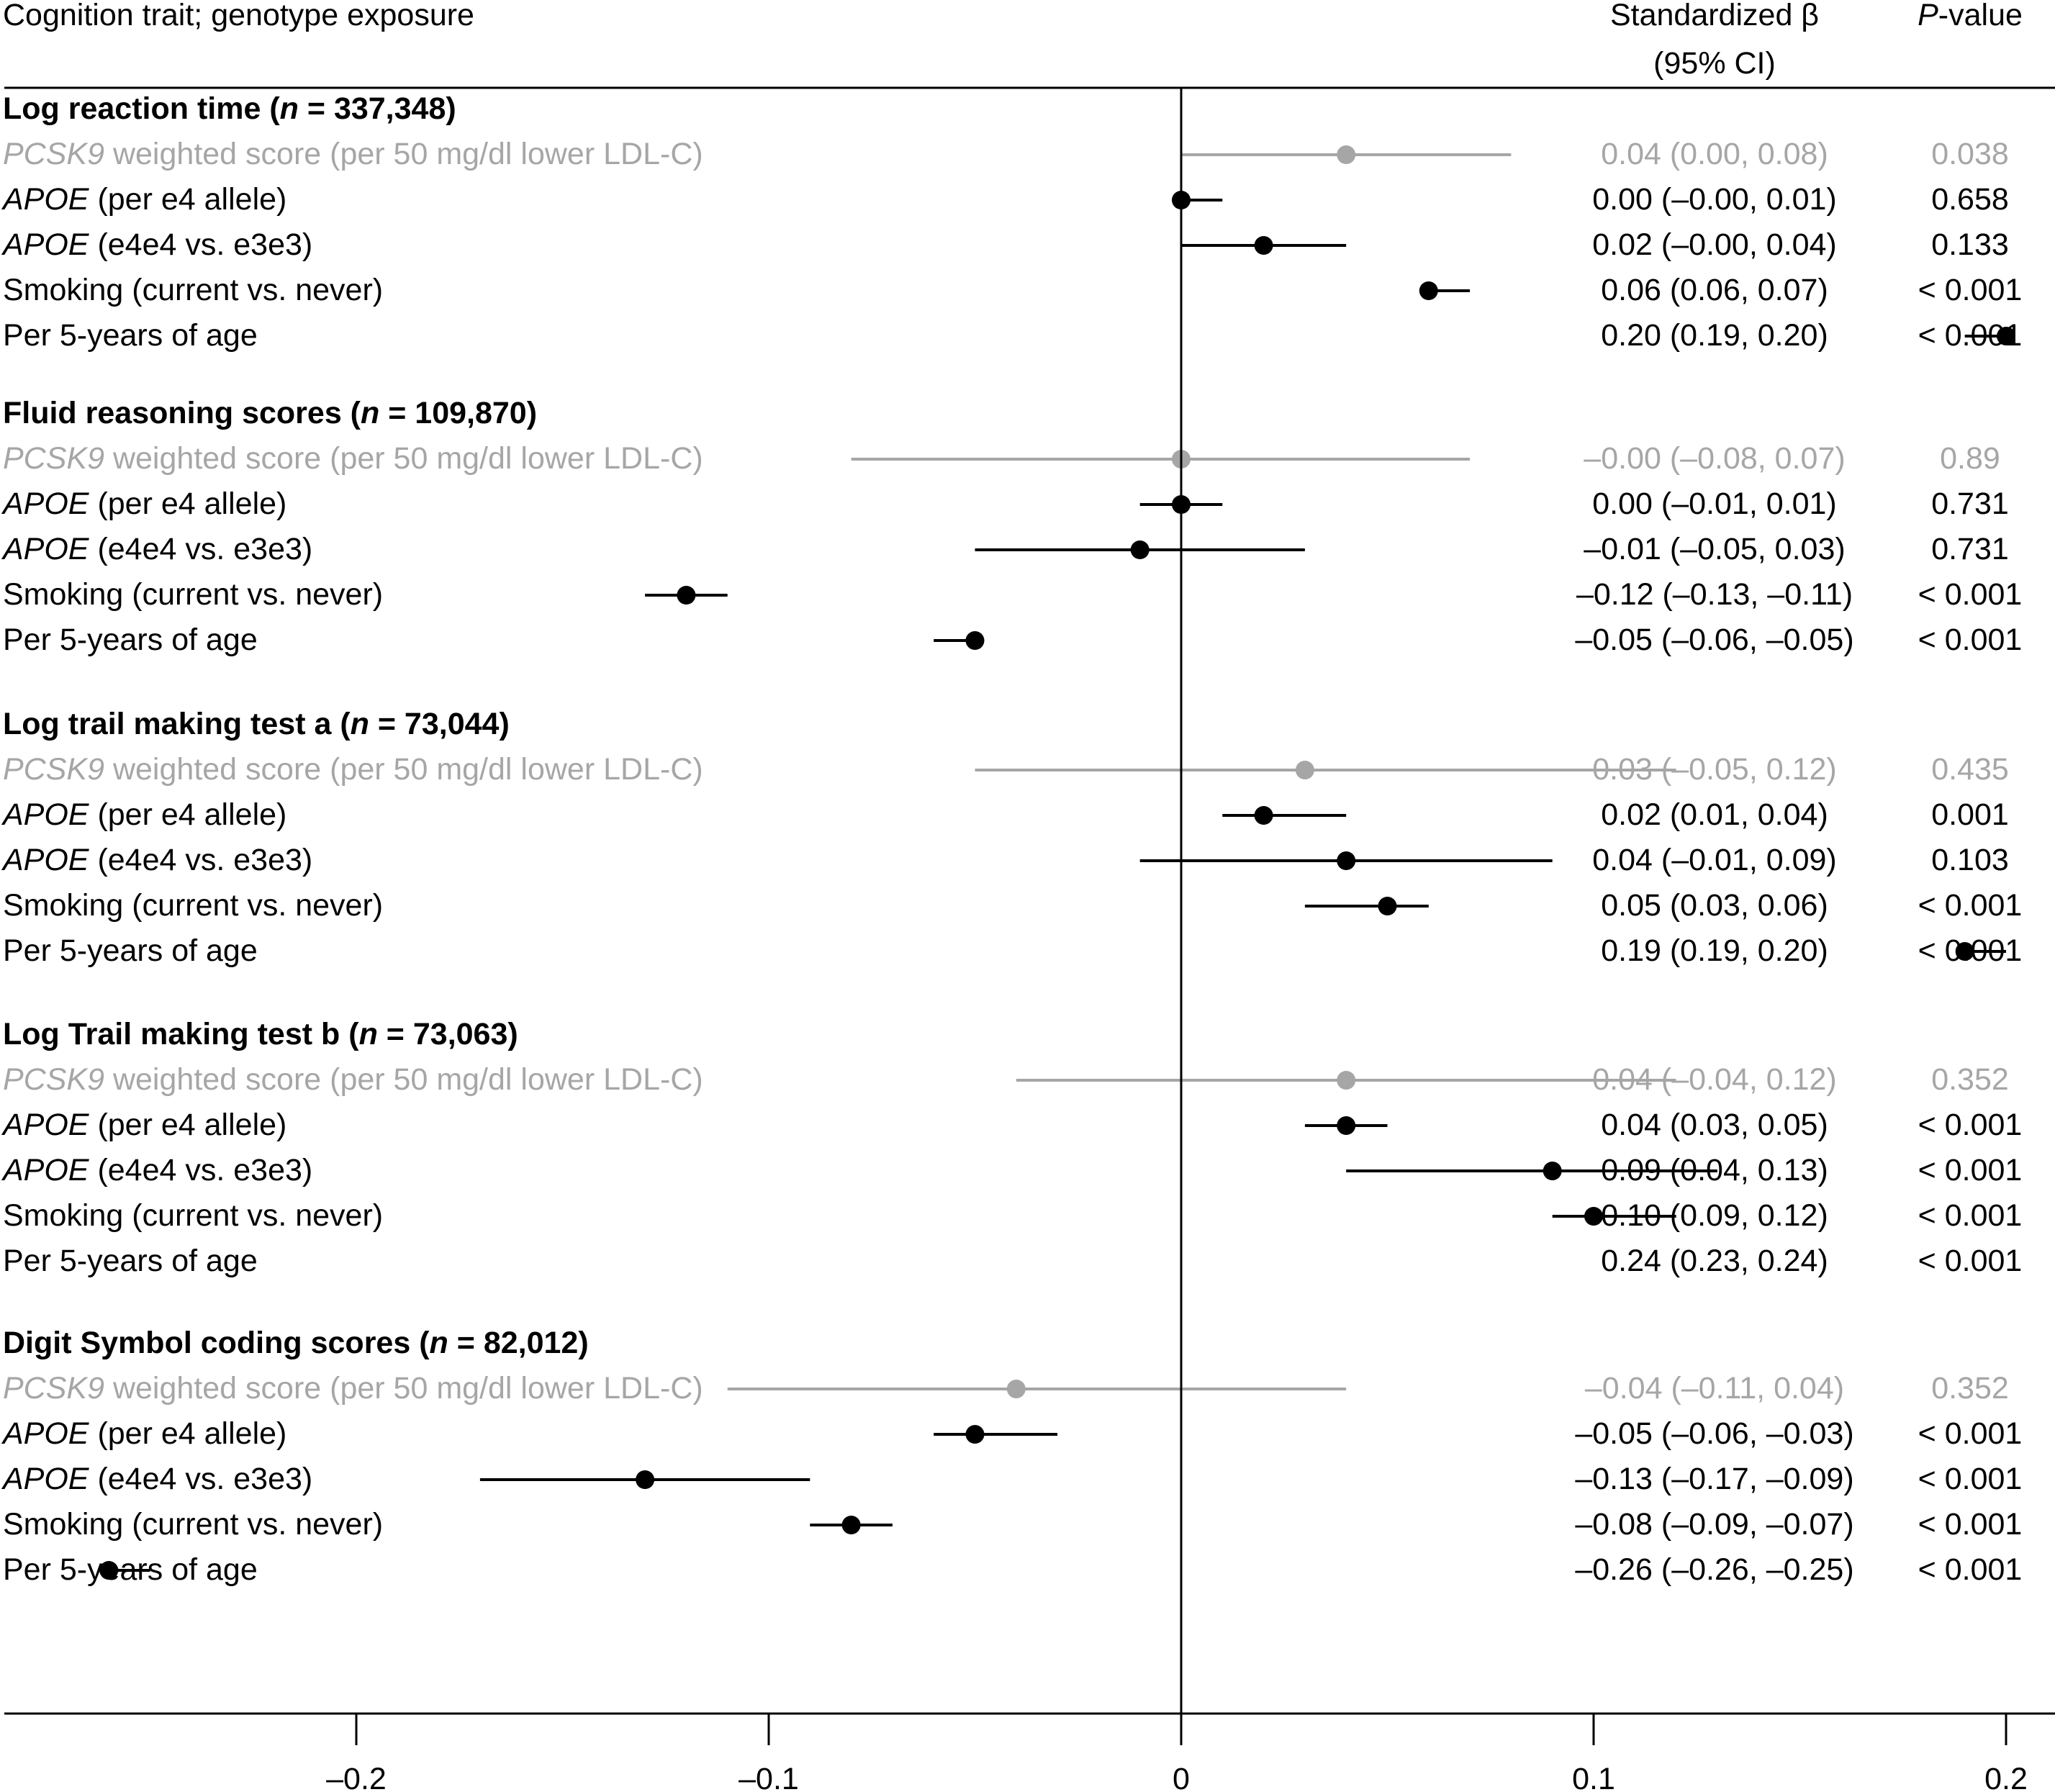 The width and height of the screenshot is (2055, 1792). What do you see at coordinates (1714, 1261) in the screenshot?
I see `row-beta-ci: 0.24 (0.23, 0.24)` at bounding box center [1714, 1261].